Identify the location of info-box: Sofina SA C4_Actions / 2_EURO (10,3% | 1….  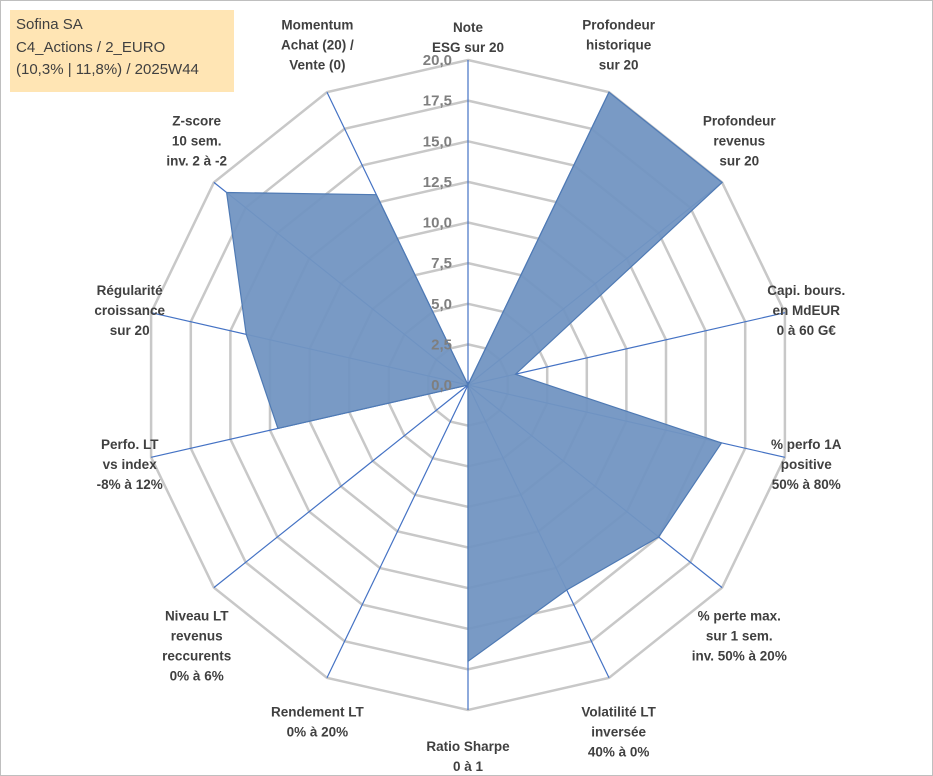
(122, 51).